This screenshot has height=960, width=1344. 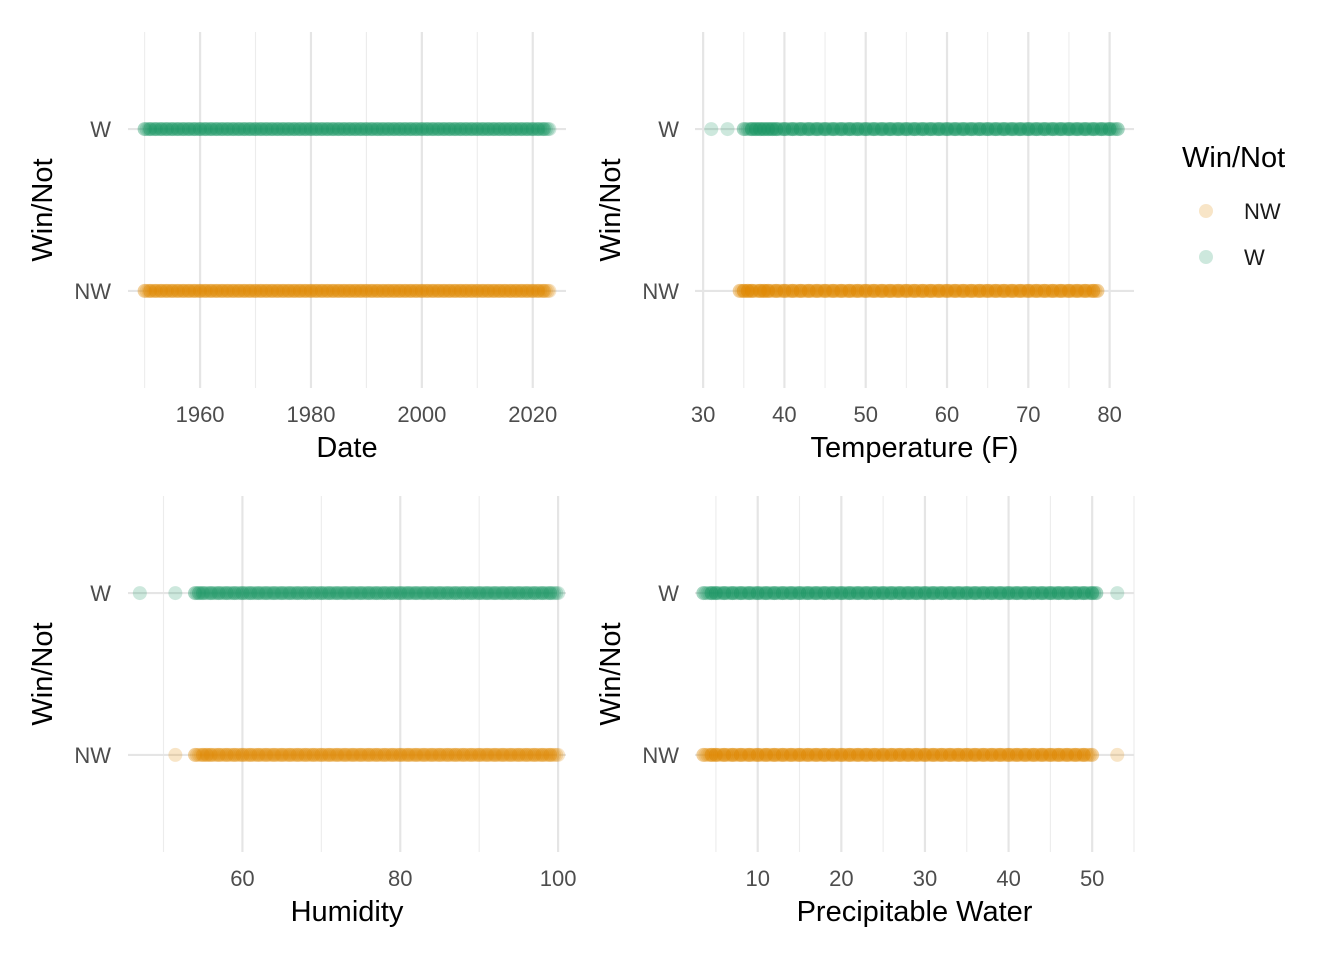 I want to click on legend-label-nw: NW, so click(x=1262, y=211).